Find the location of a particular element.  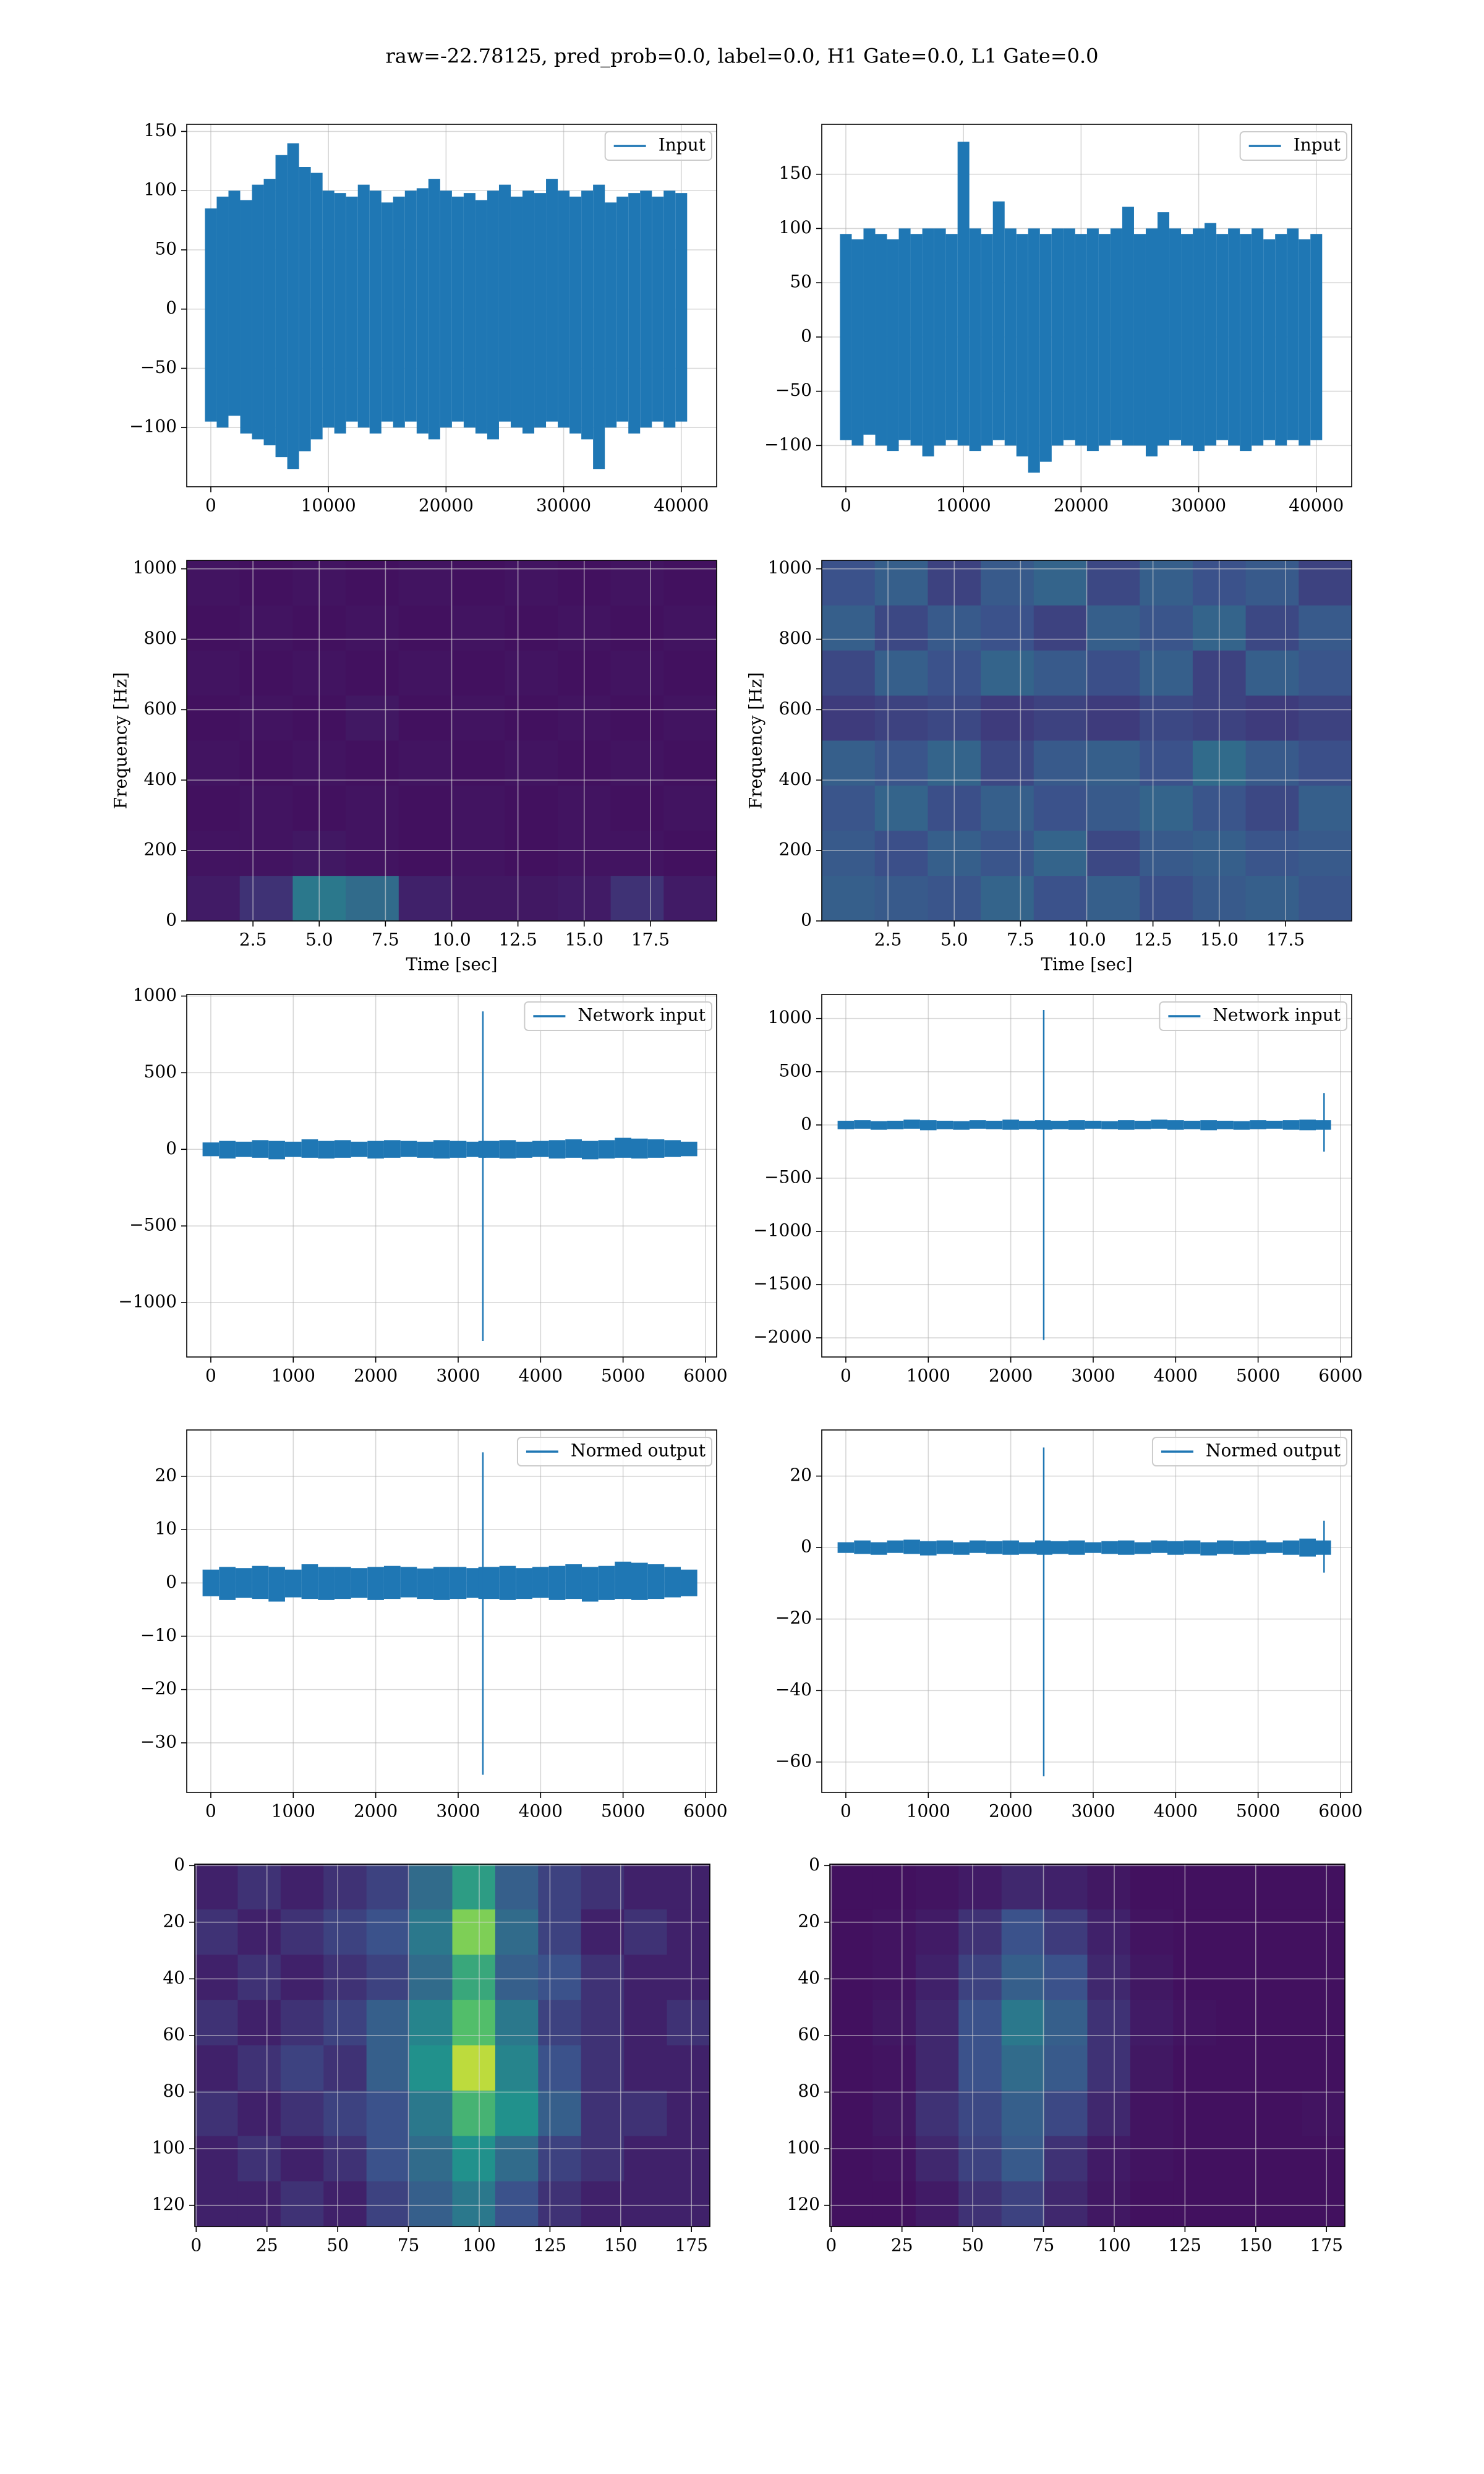

x-tick-label: 20000 is located at coordinates (1081, 505).